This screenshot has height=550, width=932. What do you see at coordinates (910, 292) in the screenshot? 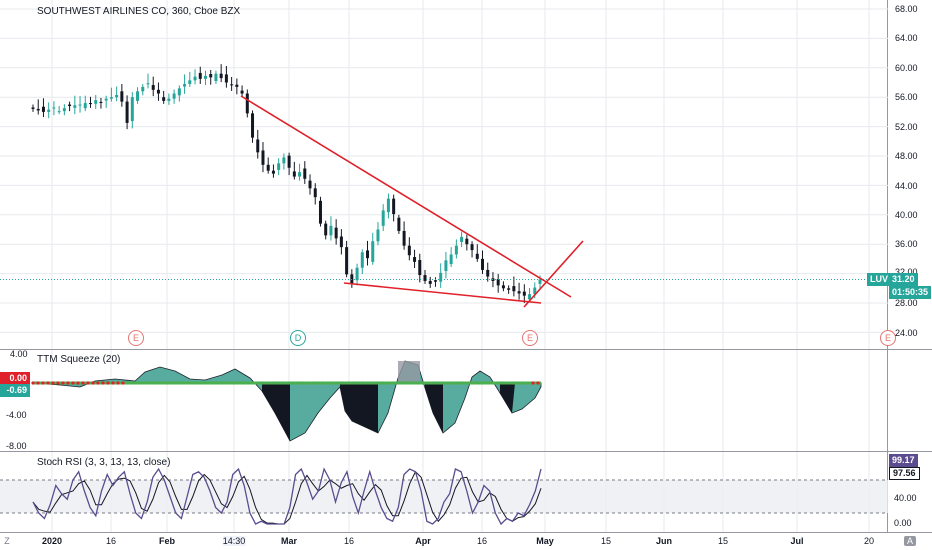
I see `bar-countdown-badge: 01:50:35` at bounding box center [910, 292].